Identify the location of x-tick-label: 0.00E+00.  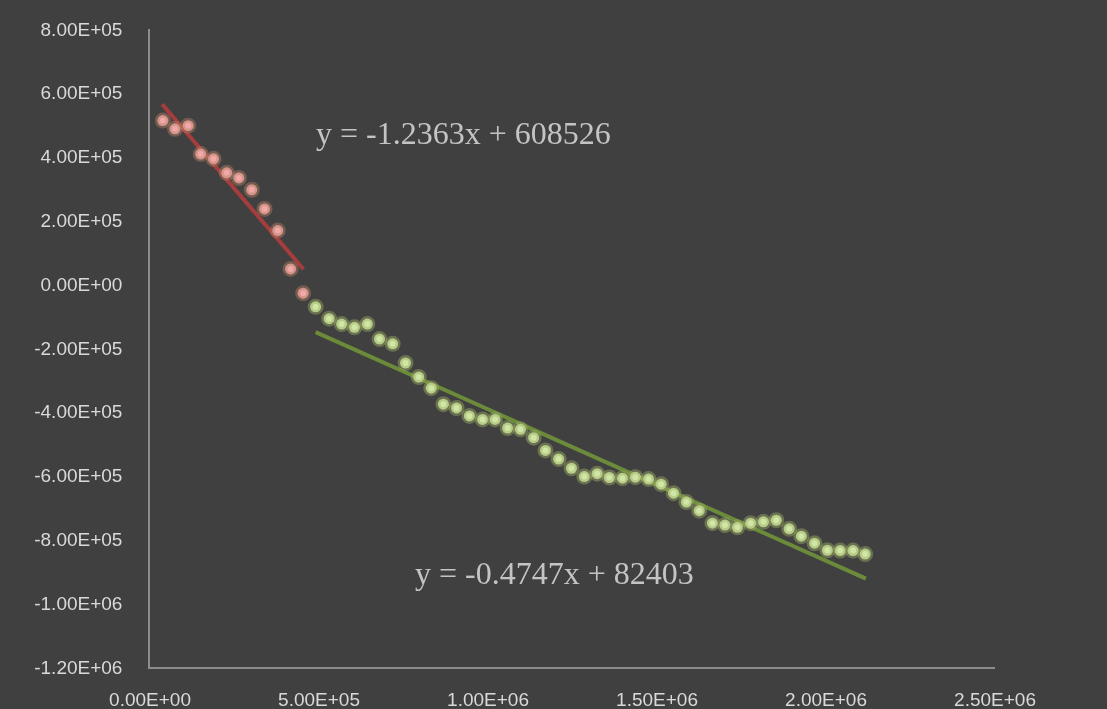
(150, 698).